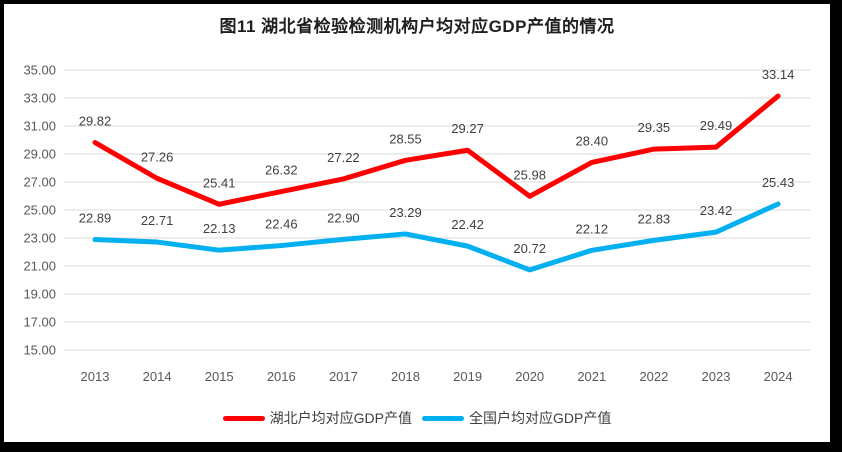  I want to click on value-label: 23.29, so click(405, 212).